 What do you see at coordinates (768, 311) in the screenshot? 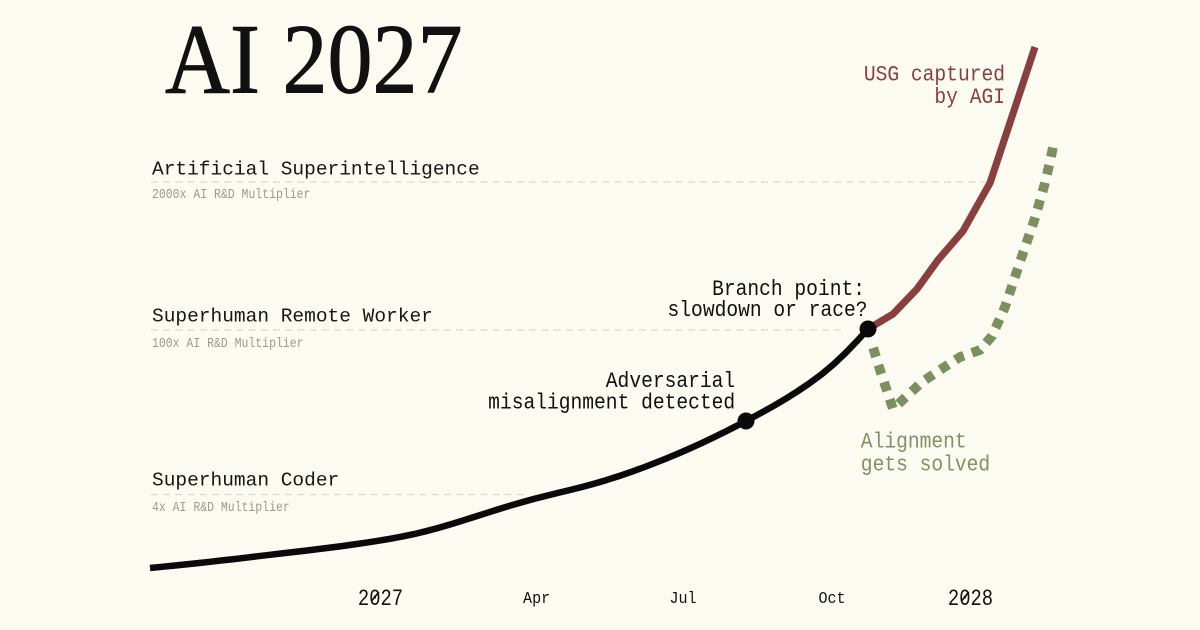
I see `svg-text: slowdown or race?` at bounding box center [768, 311].